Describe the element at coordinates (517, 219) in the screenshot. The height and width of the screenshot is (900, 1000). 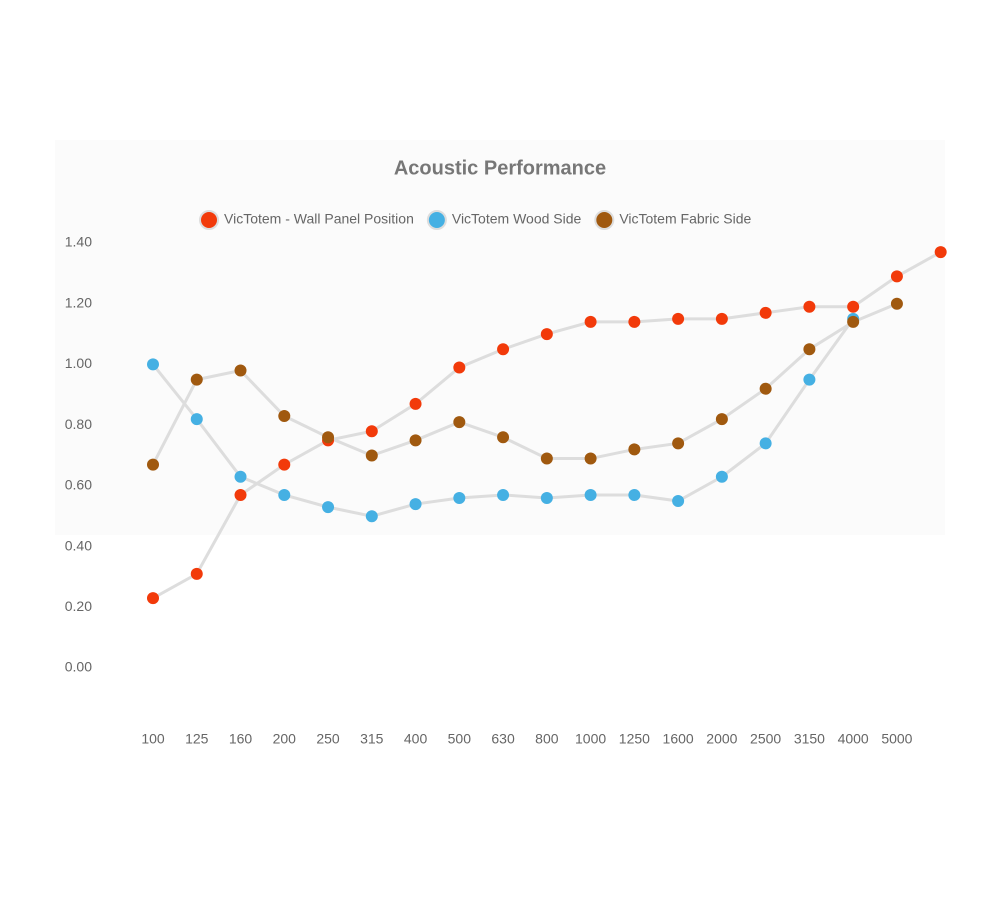
I see `legend-label: VicTotem Wood Side` at that location.